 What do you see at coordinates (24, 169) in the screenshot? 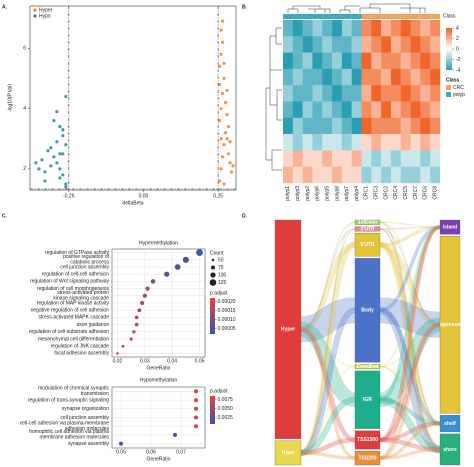
I see `y-tick-label: 2` at bounding box center [24, 169].